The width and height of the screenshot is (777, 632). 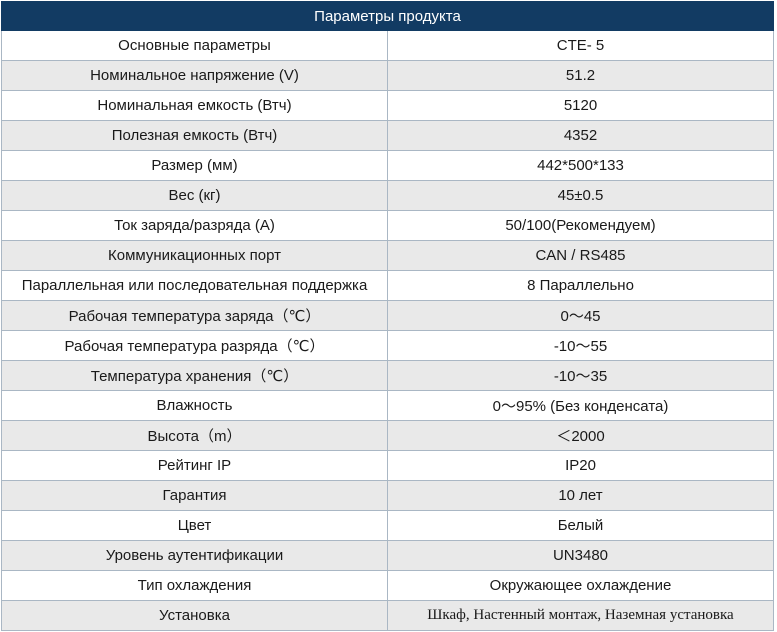 I want to click on row-value: CTE- 5, so click(x=580, y=45).